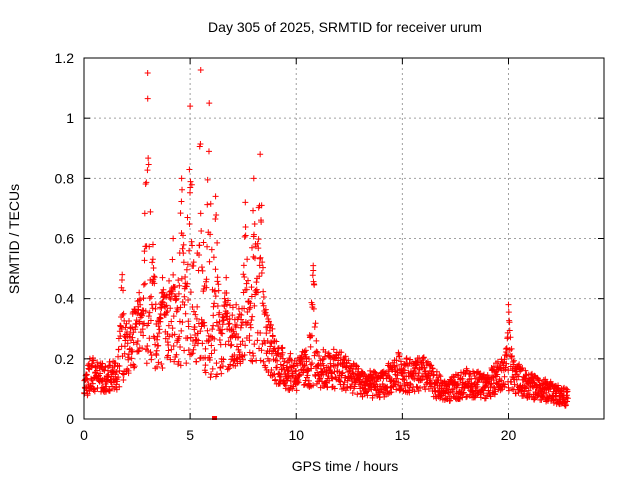 This screenshot has height=480, width=640. I want to click on x-tick-label: 10, so click(296, 435).